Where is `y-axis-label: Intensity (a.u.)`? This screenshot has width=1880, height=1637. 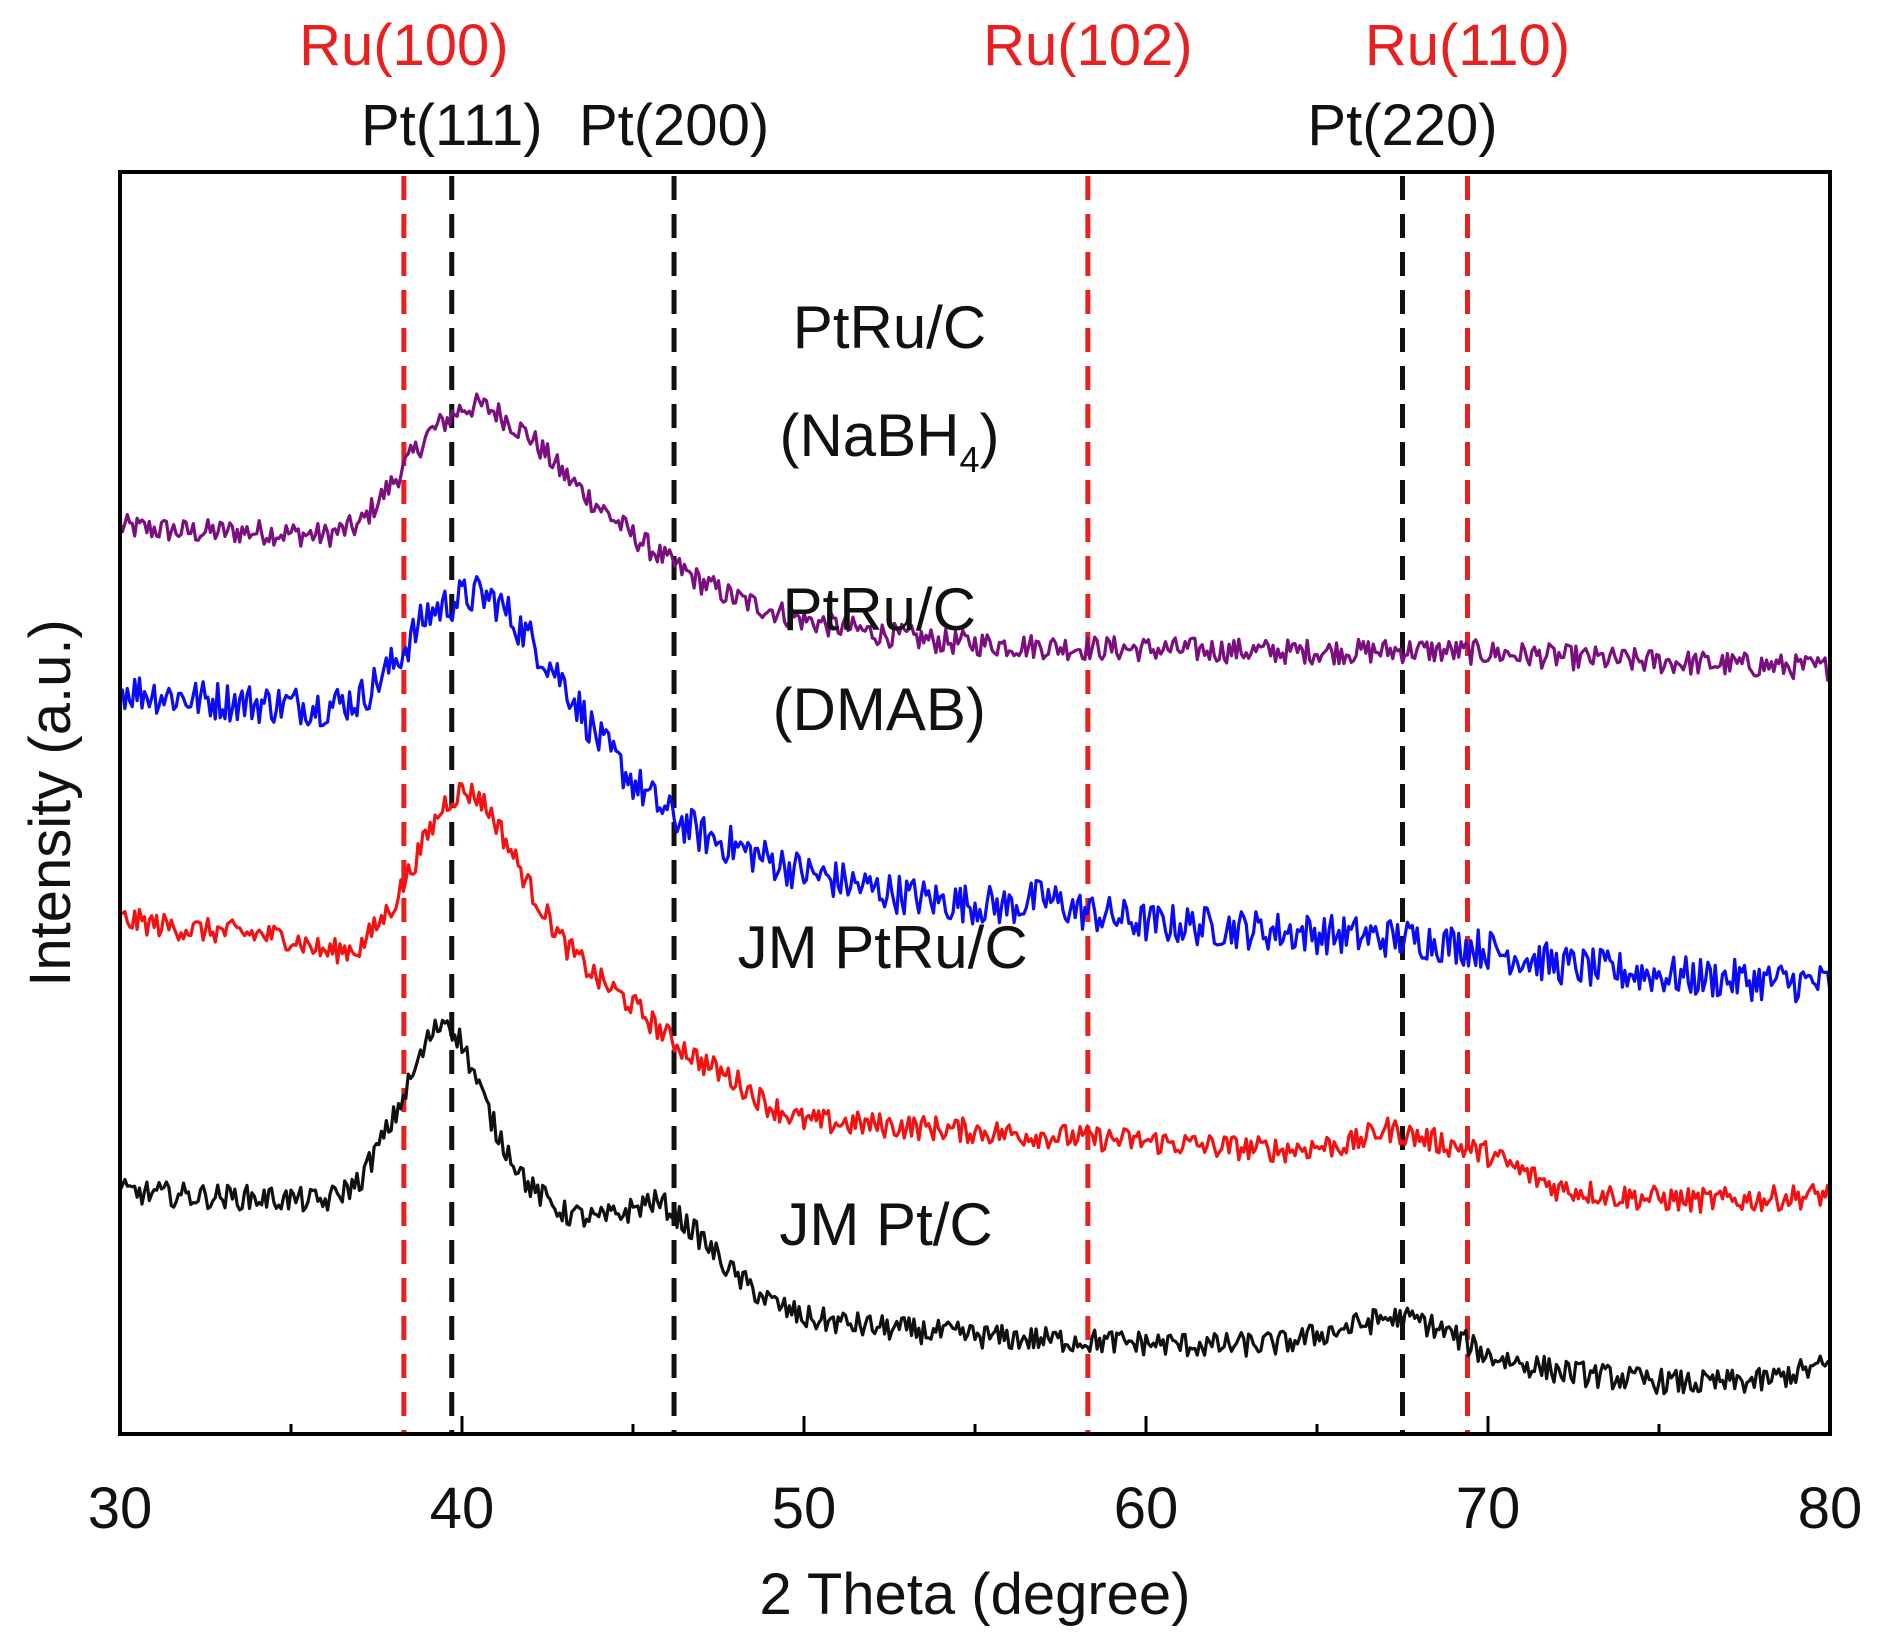 y-axis-label: Intensity (a.u.) is located at coordinates (50, 802).